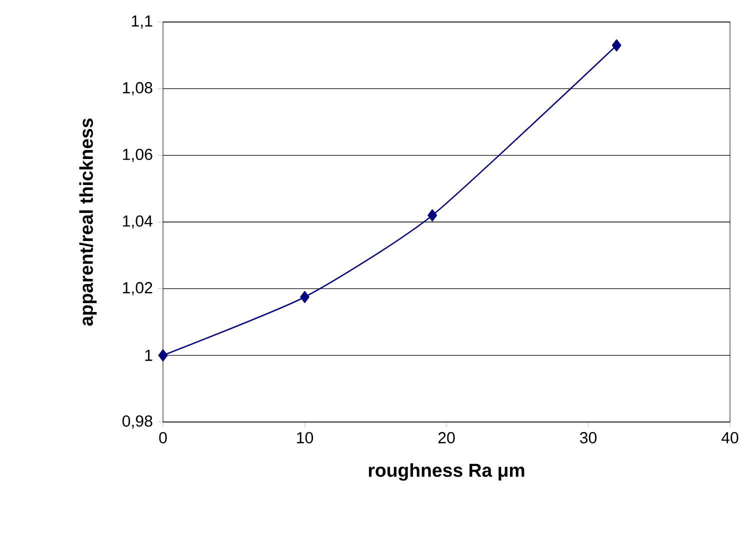 This screenshot has height=533, width=754. Describe the element at coordinates (137, 89) in the screenshot. I see `y-tick-label: 1,08` at that location.